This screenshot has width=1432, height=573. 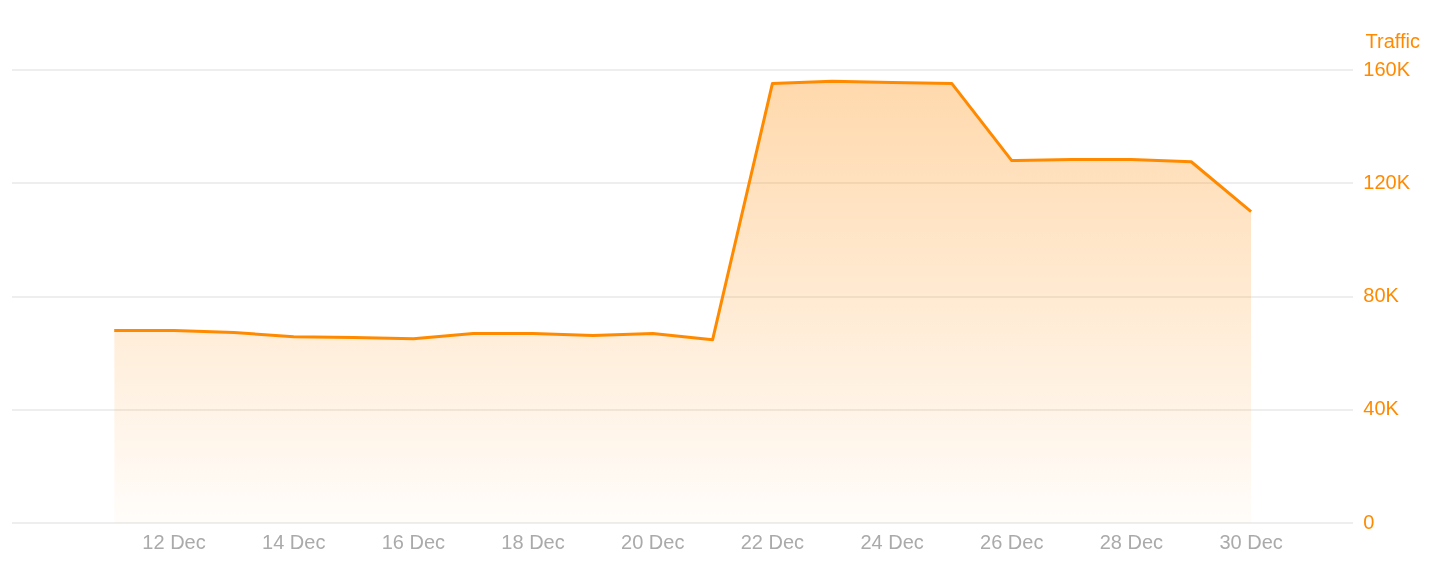 What do you see at coordinates (772, 541) in the screenshot?
I see `x-tick-label: 22 Dec` at bounding box center [772, 541].